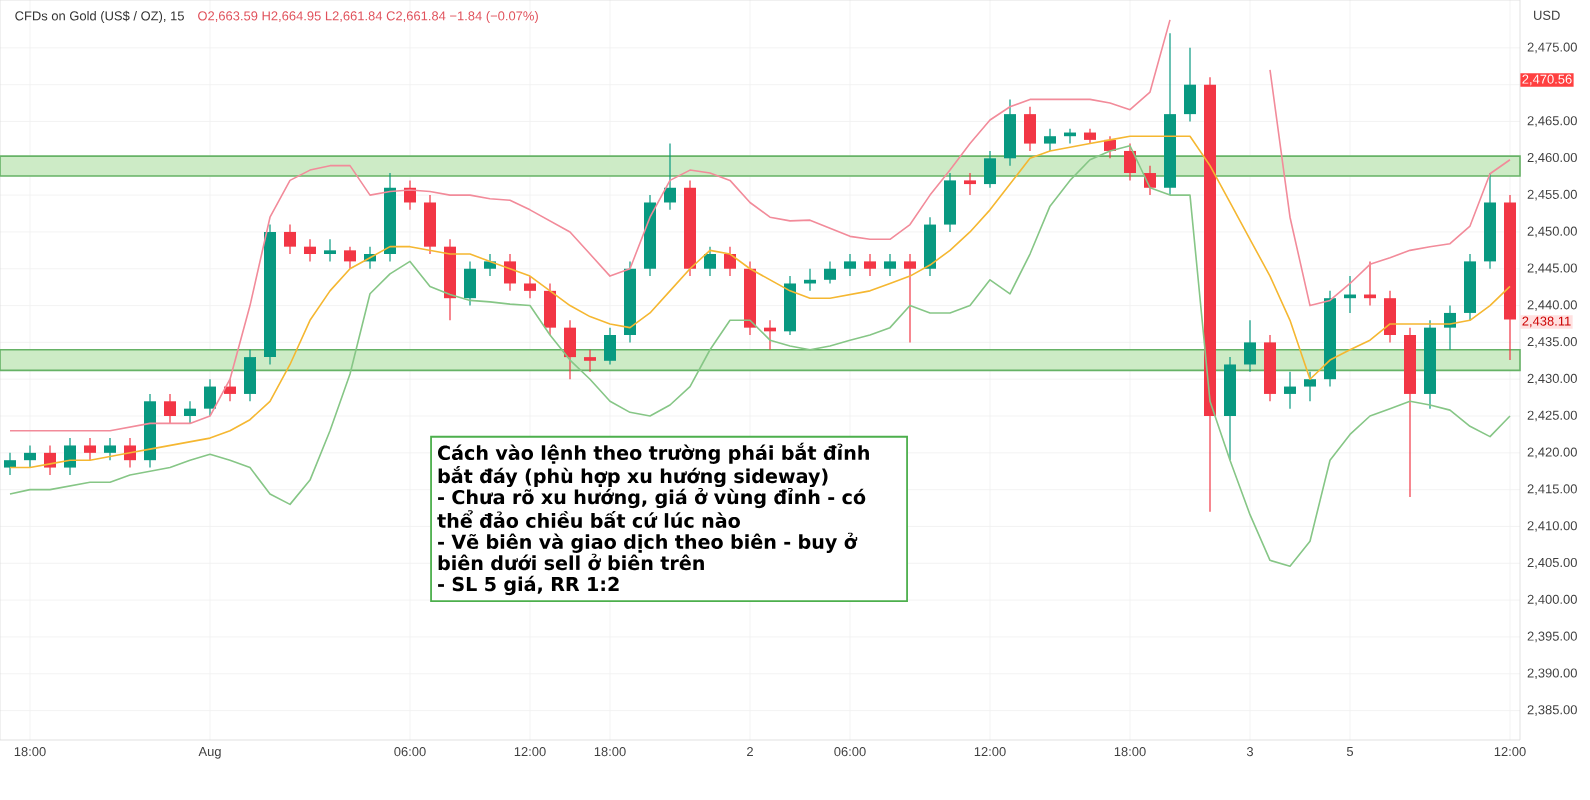 This screenshot has width=1590, height=800. What do you see at coordinates (648, 551) in the screenshot?
I see `annotation: - Vẽ biên và giao dịch theo biên - buy ở biên dưới sell ở biên trên` at bounding box center [648, 551].